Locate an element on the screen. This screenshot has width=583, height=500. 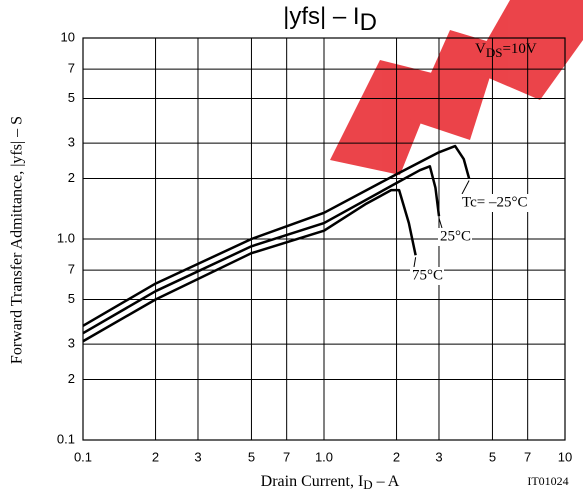
chart-title: |yfs| – ID is located at coordinates (330, 19).